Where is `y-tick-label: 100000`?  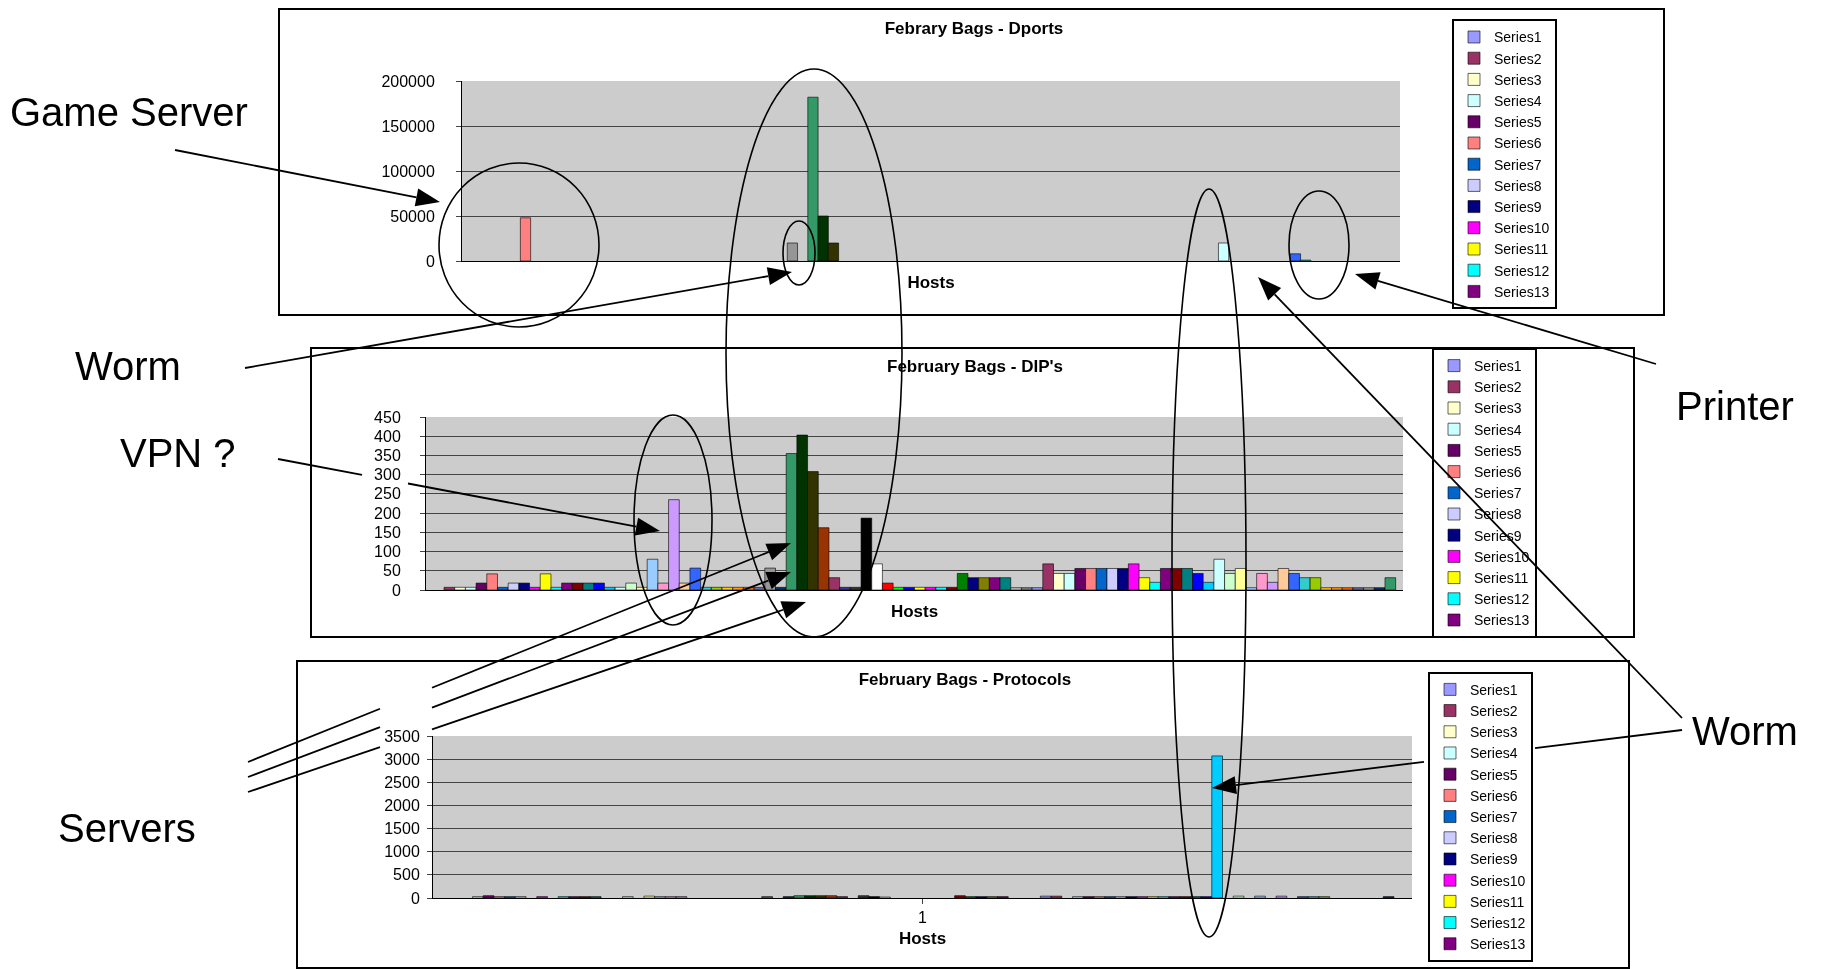
y-tick-label: 100000 is located at coordinates (408, 171).